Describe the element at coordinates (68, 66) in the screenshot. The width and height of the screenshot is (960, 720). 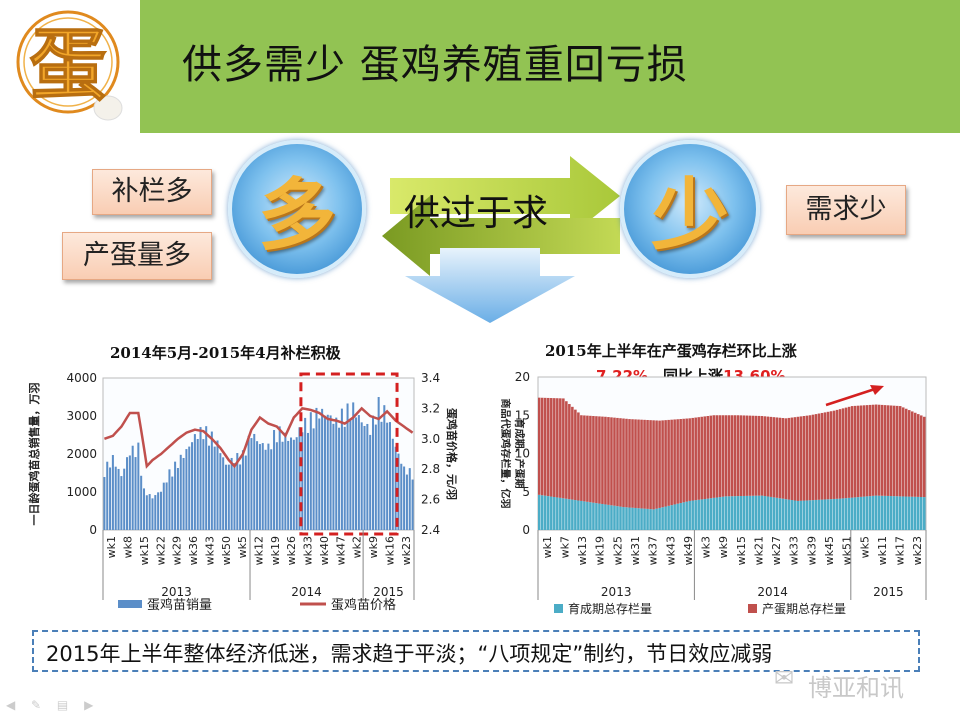
I see `logo-char: 蛋` at that location.